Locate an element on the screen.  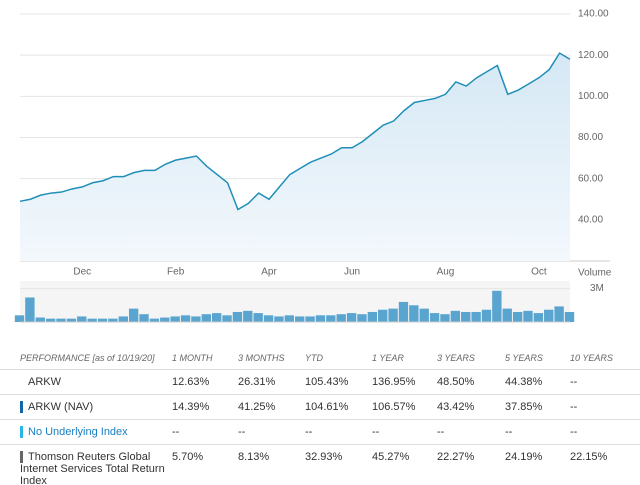
name-cell: No Underlying Index is located at coordinates (78, 432).